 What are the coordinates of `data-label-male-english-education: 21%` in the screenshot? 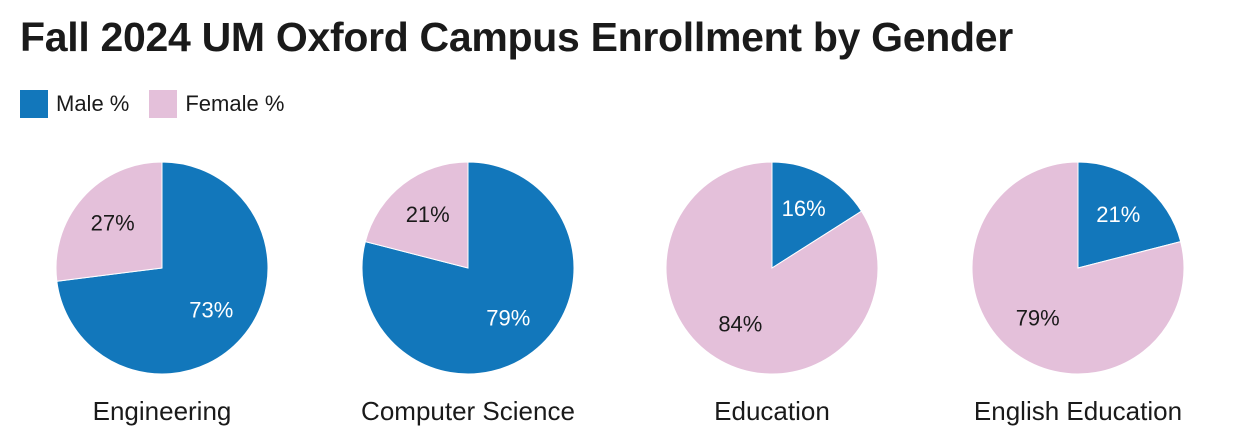 It's located at (1118, 214).